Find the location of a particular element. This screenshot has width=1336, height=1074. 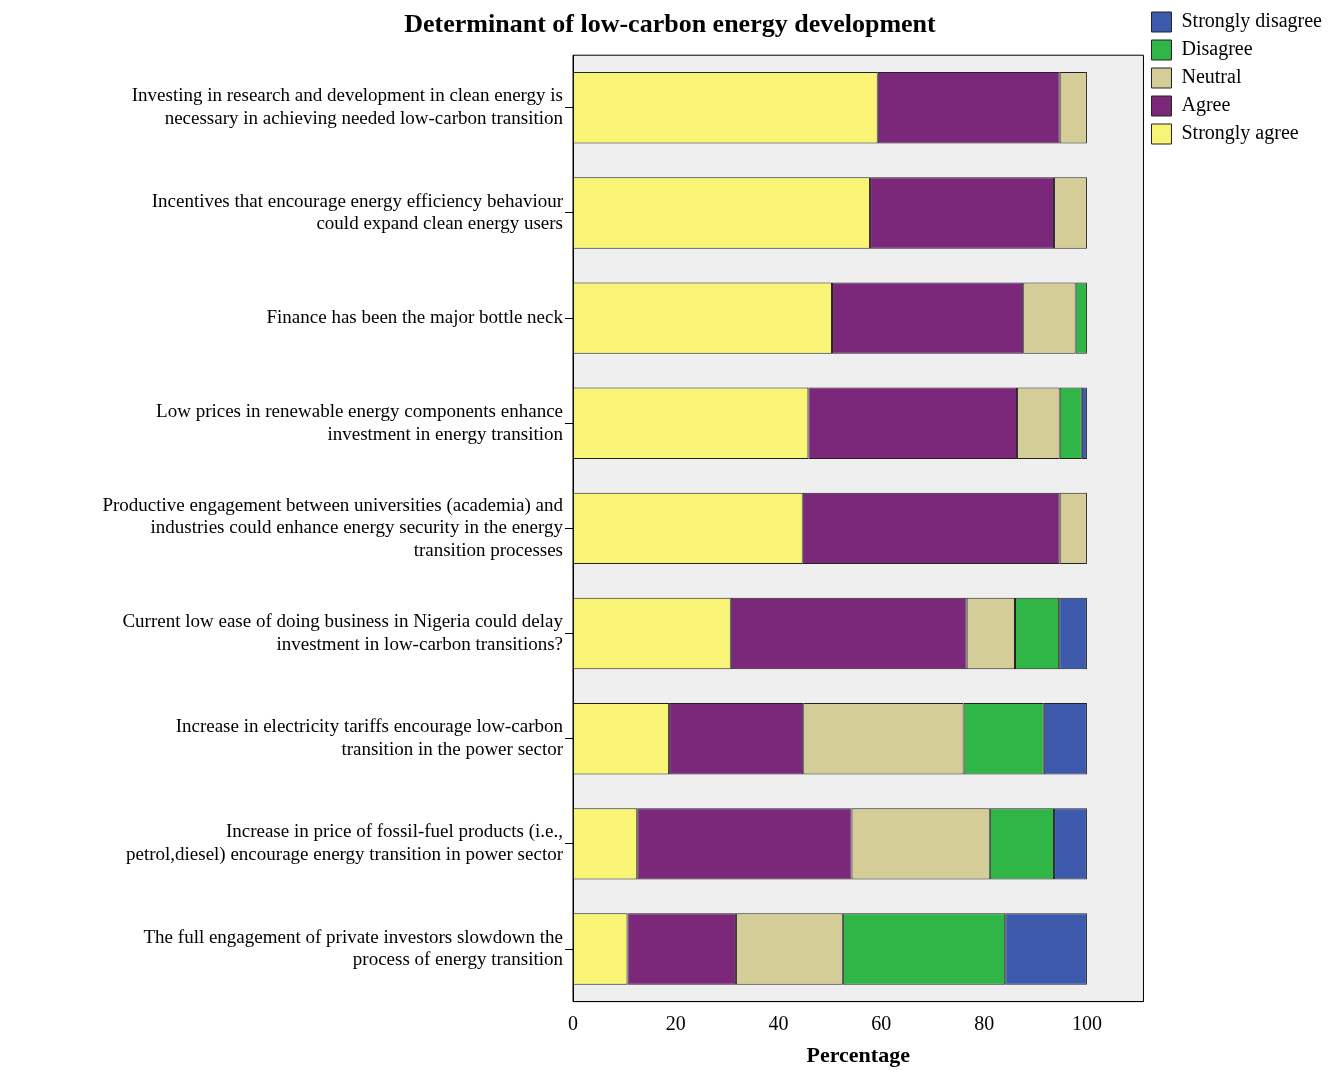

y-tick-label: Investing in research and development in clean energy is necessary in achieving needed low-carbon transition is located at coordinates (347, 106).